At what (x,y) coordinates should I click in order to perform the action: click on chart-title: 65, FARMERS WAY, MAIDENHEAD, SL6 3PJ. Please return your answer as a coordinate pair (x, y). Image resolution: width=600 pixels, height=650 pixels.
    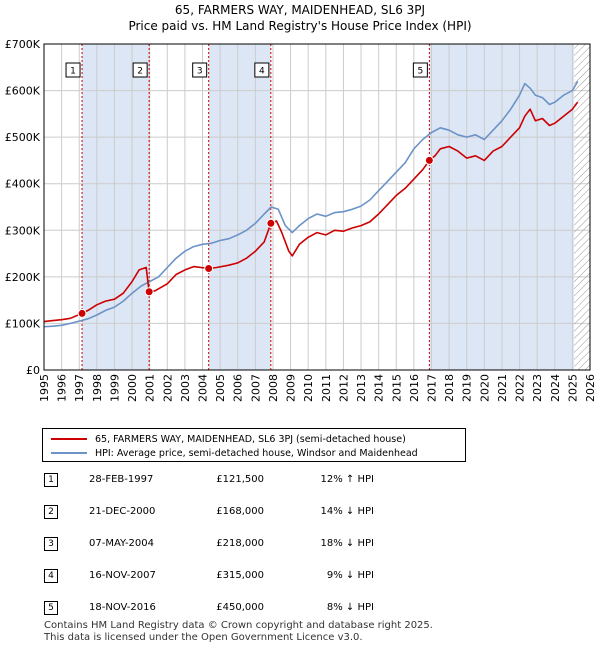
    Looking at the image, I should click on (300, 10).